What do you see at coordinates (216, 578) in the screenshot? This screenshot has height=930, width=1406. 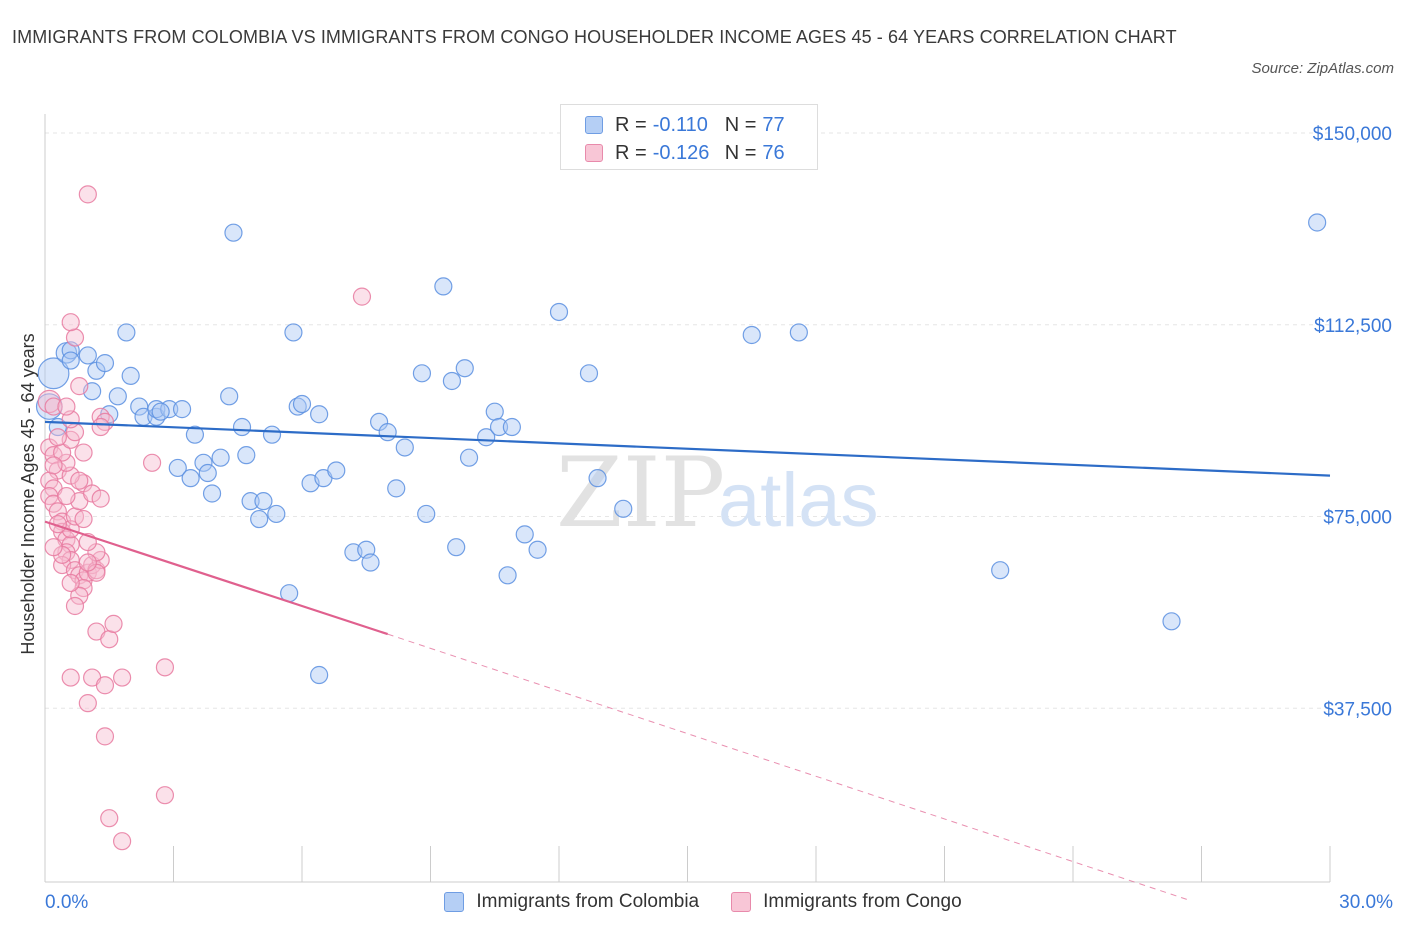 I see `trend-line-congo` at bounding box center [216, 578].